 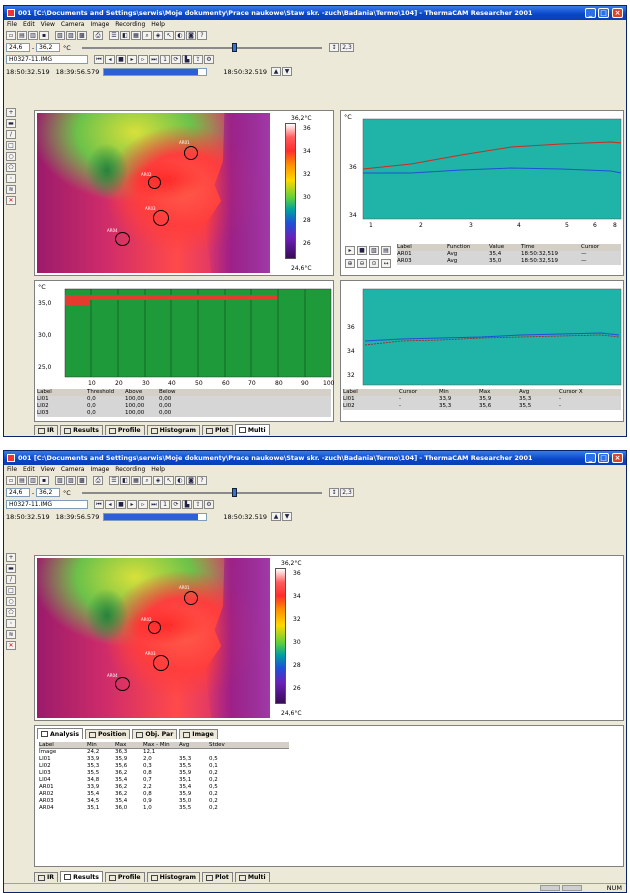 I want to click on table-row: AR03 Avg 35,0 18:50:32,519 —, so click(x=509, y=261).